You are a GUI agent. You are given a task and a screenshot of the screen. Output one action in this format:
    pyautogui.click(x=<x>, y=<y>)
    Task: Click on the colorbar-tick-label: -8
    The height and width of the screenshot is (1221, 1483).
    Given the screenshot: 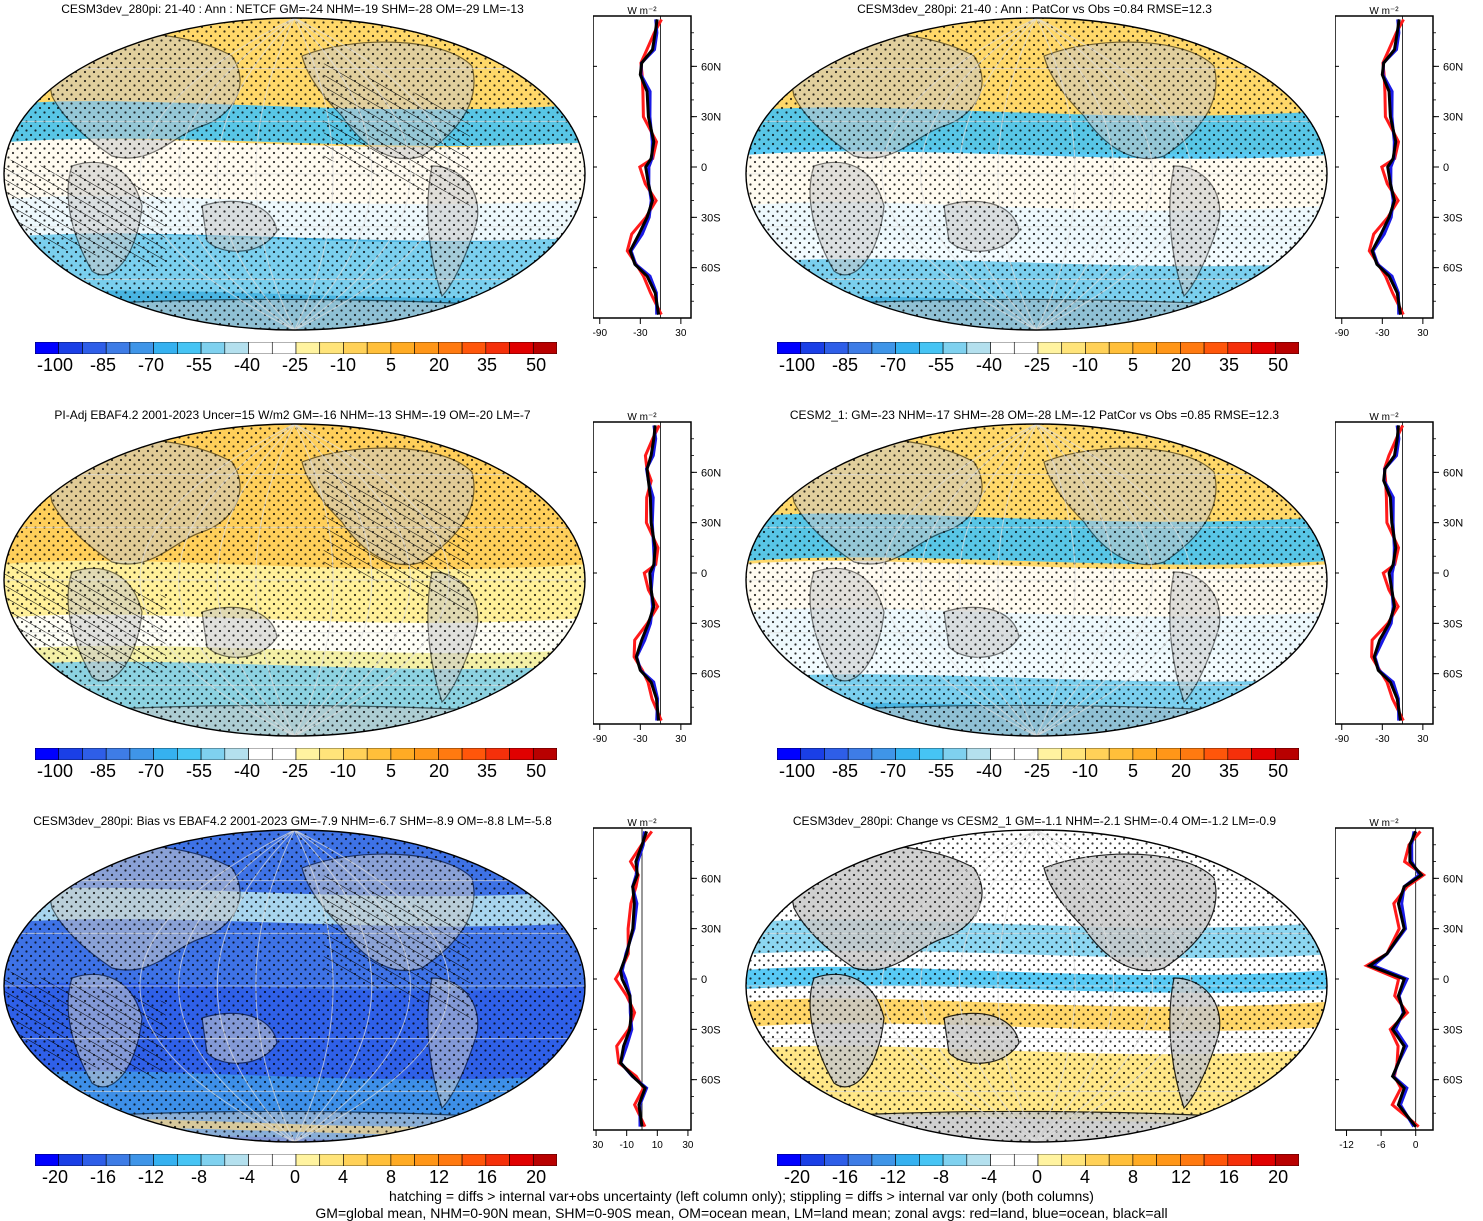 What is the action you would take?
    pyautogui.click(x=941, y=1177)
    